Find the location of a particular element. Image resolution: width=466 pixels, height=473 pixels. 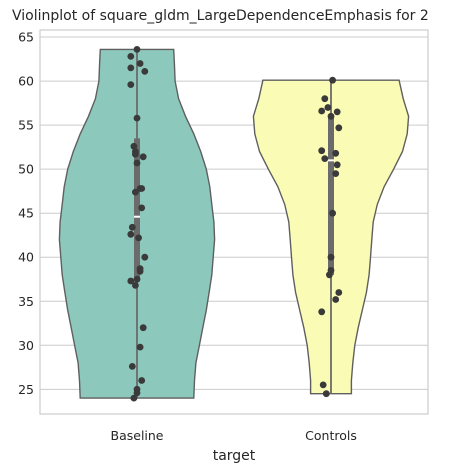

x-tick-labels: Baseline Controls is located at coordinates (234, 435).